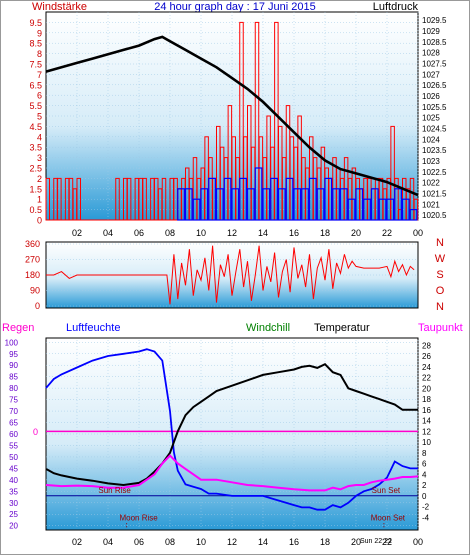  Describe the element at coordinates (426, 378) in the screenshot. I see `temperature-y-tick-label: 22` at that location.